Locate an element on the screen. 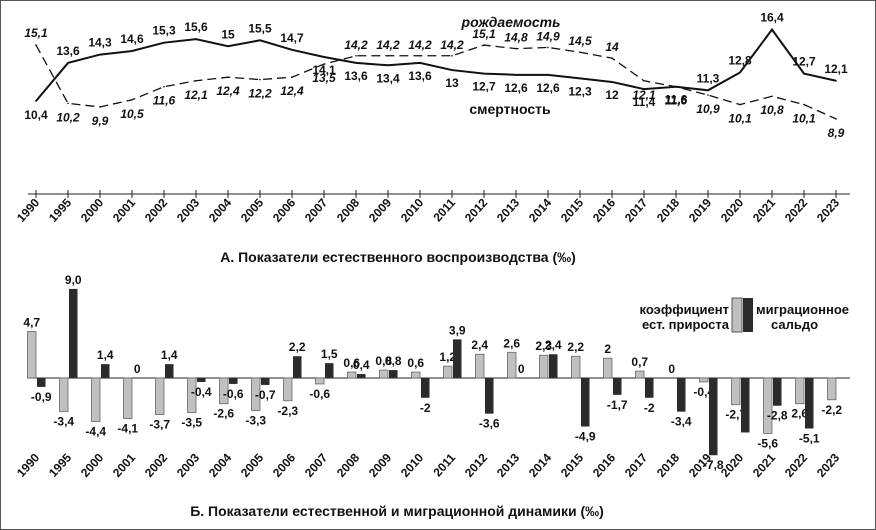 Image resolution: width=876 pixels, height=530 pixels. death-label-2009: 13,4 is located at coordinates (388, 78).